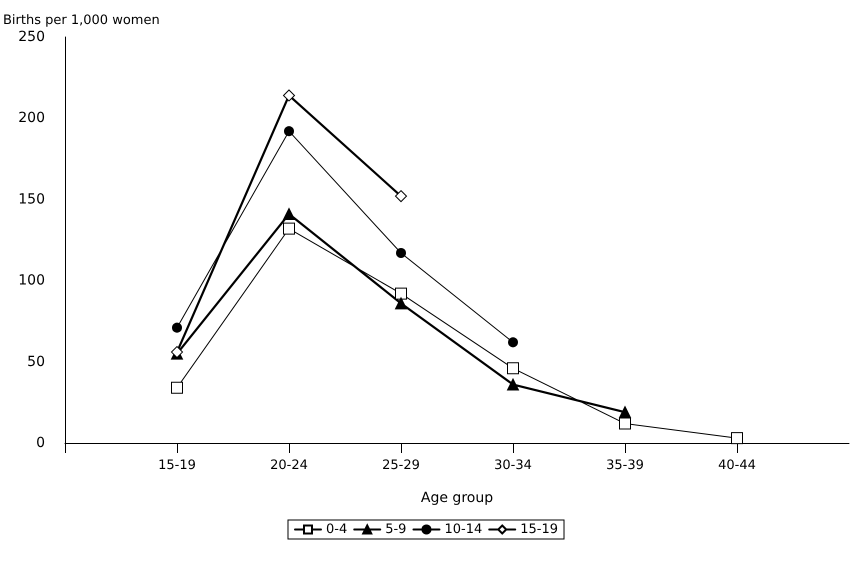  I want to click on y-tick-label: 250, so click(31, 37).